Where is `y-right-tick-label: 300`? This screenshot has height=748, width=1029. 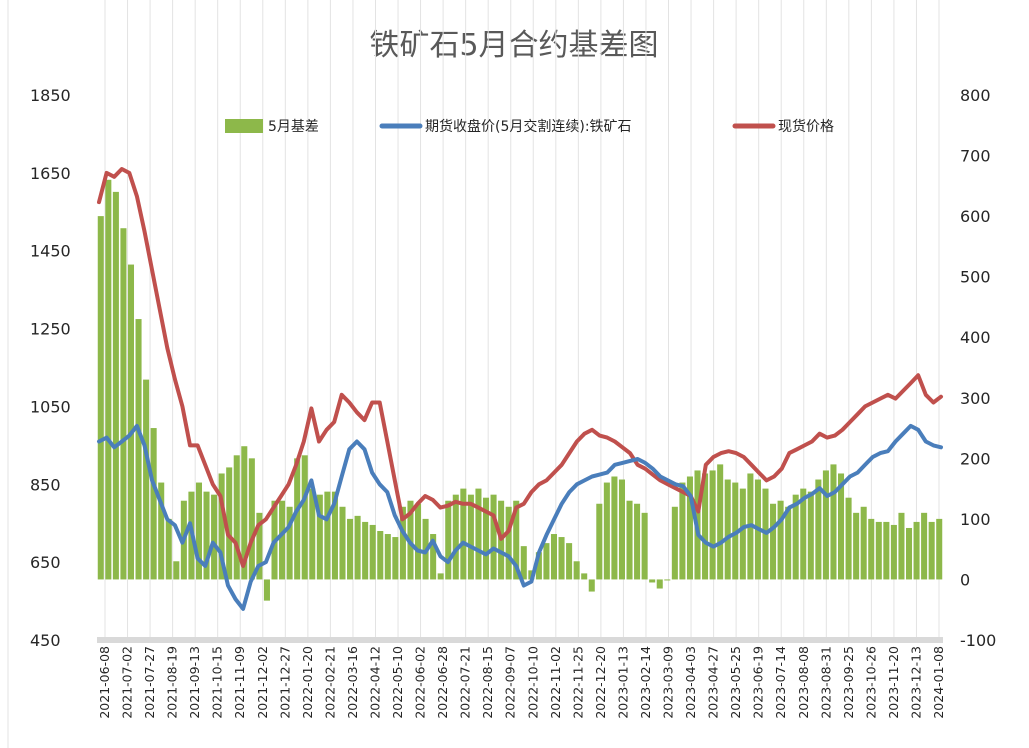 y-right-tick-label: 300 is located at coordinates (975, 398).